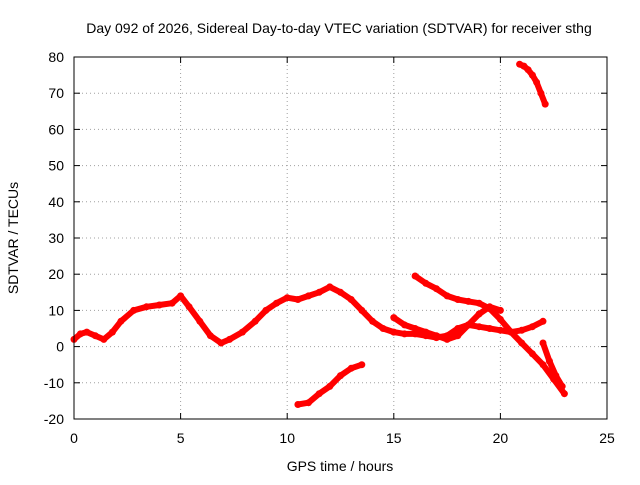 The height and width of the screenshot is (485, 640). Describe the element at coordinates (607, 438) in the screenshot. I see `x-tick-label: 25` at that location.